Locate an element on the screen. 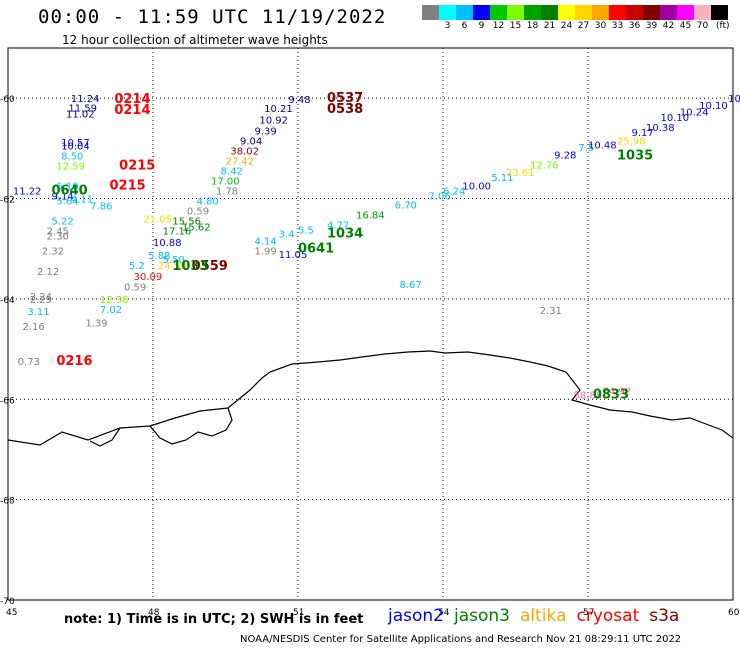  color-scale-unit: (ft) is located at coordinates (723, 26).